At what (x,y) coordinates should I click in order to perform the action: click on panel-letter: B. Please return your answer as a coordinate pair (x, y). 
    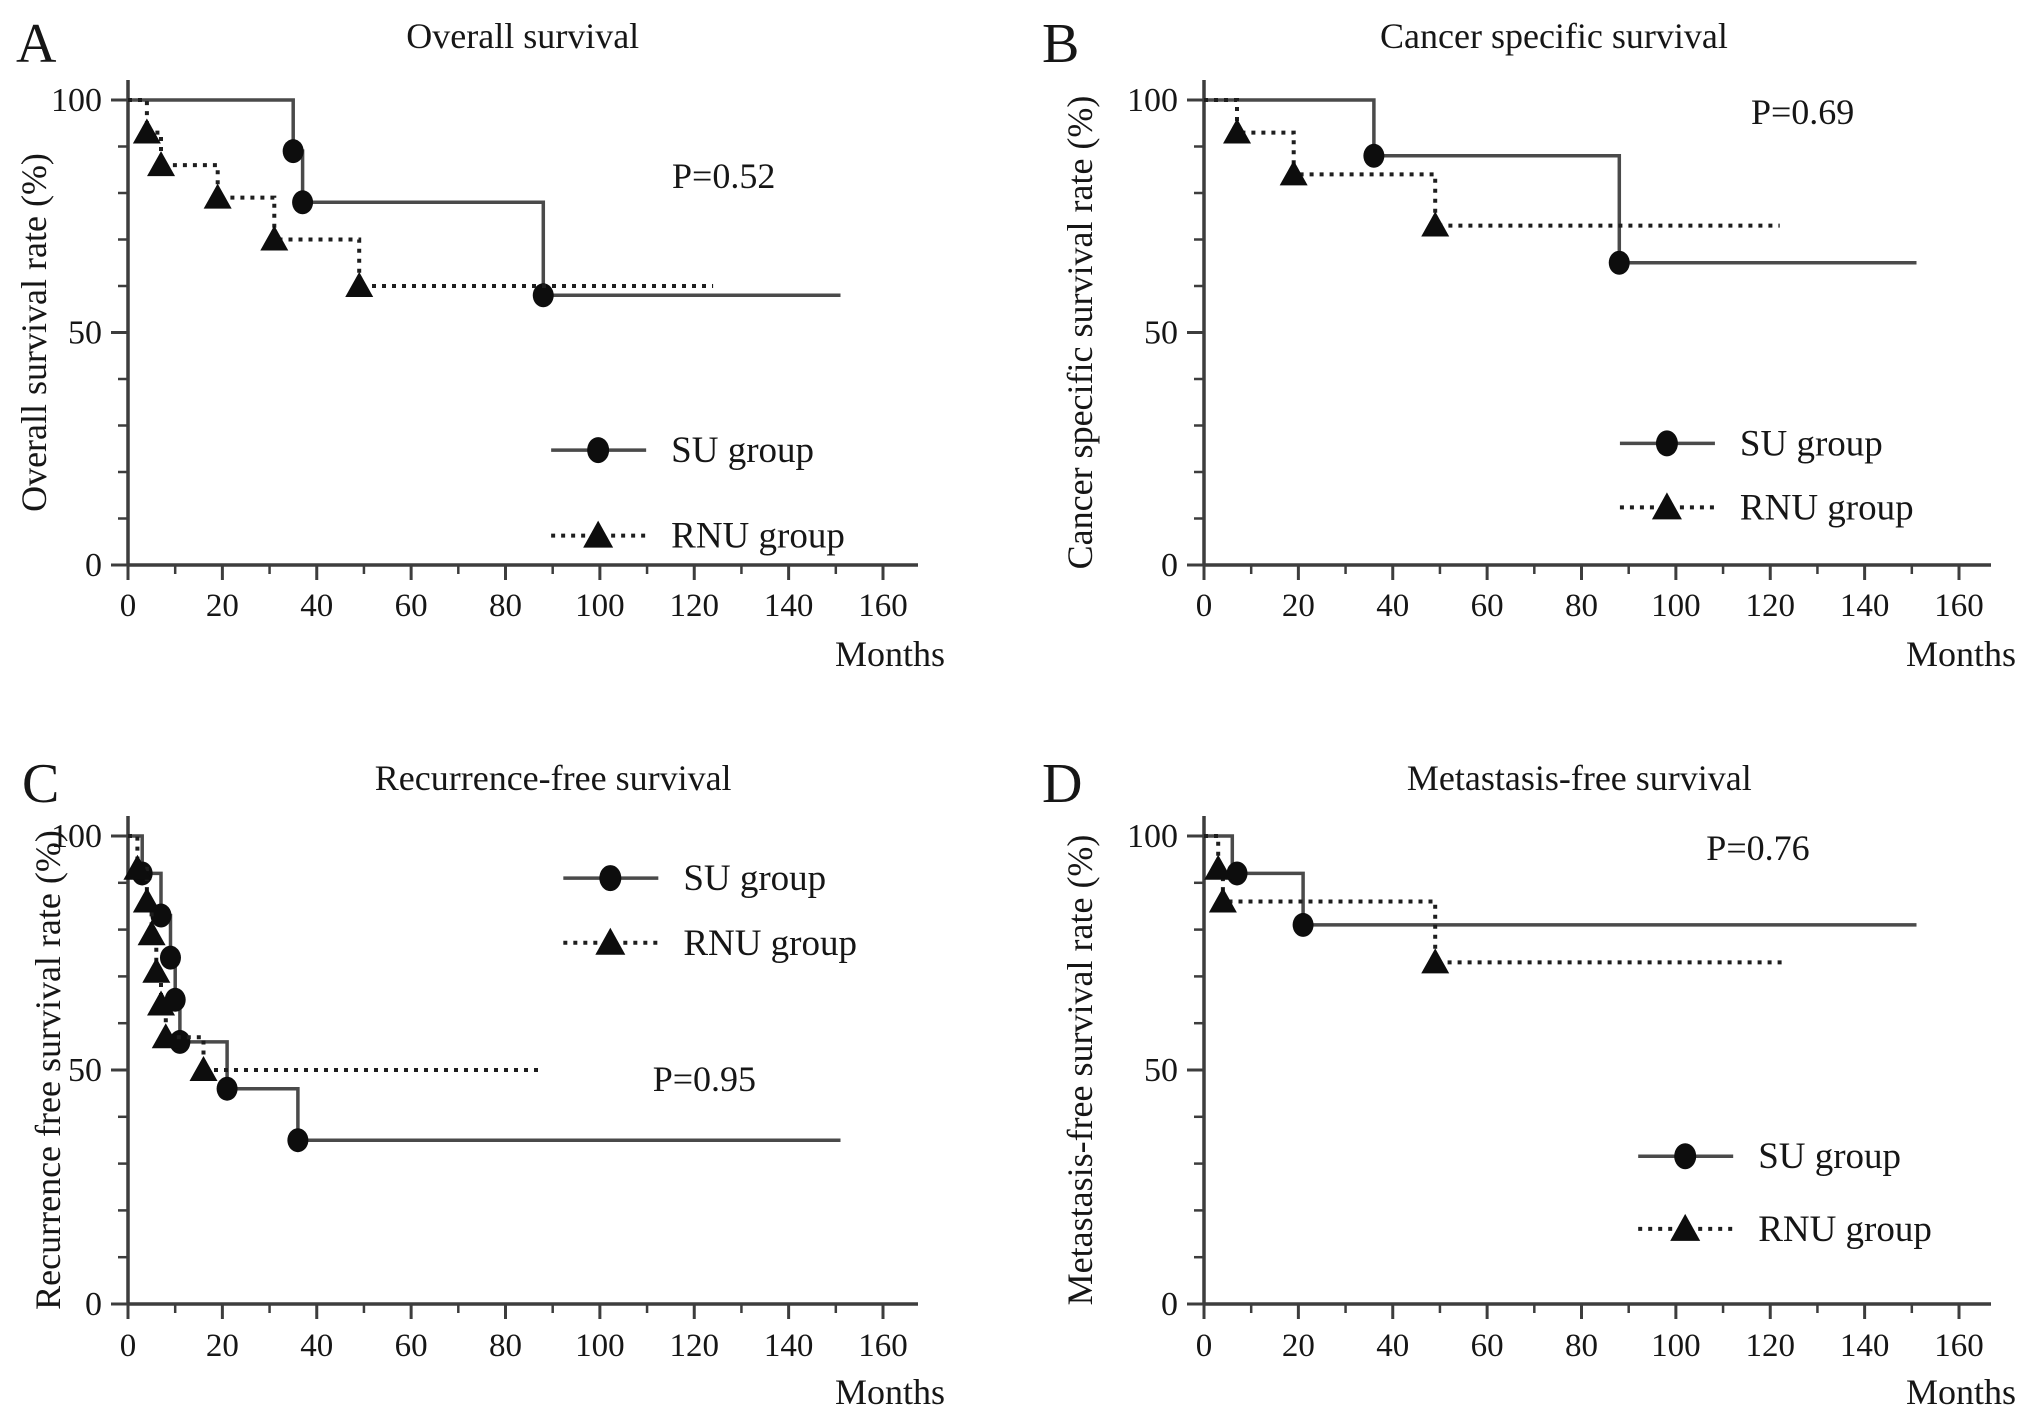
    Looking at the image, I should click on (1060, 44).